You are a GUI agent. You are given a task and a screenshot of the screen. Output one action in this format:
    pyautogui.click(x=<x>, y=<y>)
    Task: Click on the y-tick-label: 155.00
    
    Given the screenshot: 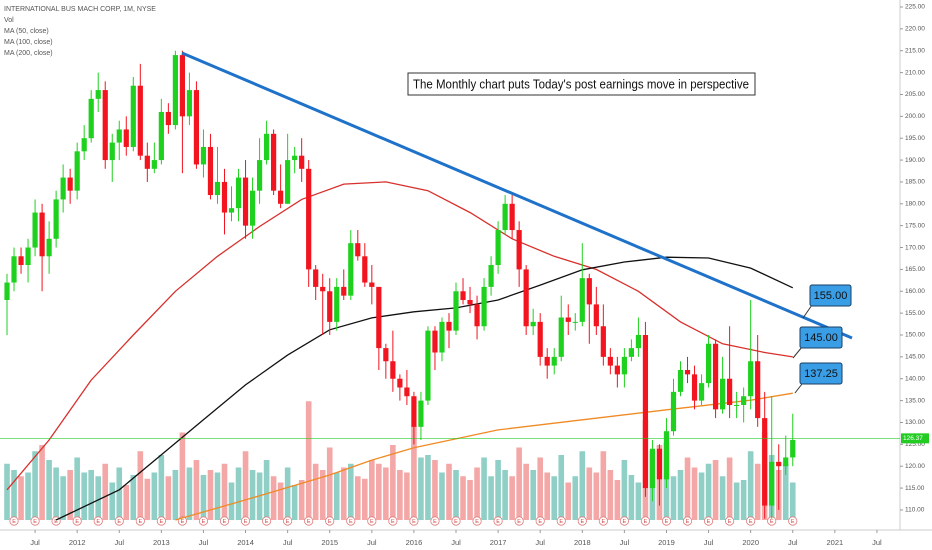 What is the action you would take?
    pyautogui.click(x=915, y=313)
    